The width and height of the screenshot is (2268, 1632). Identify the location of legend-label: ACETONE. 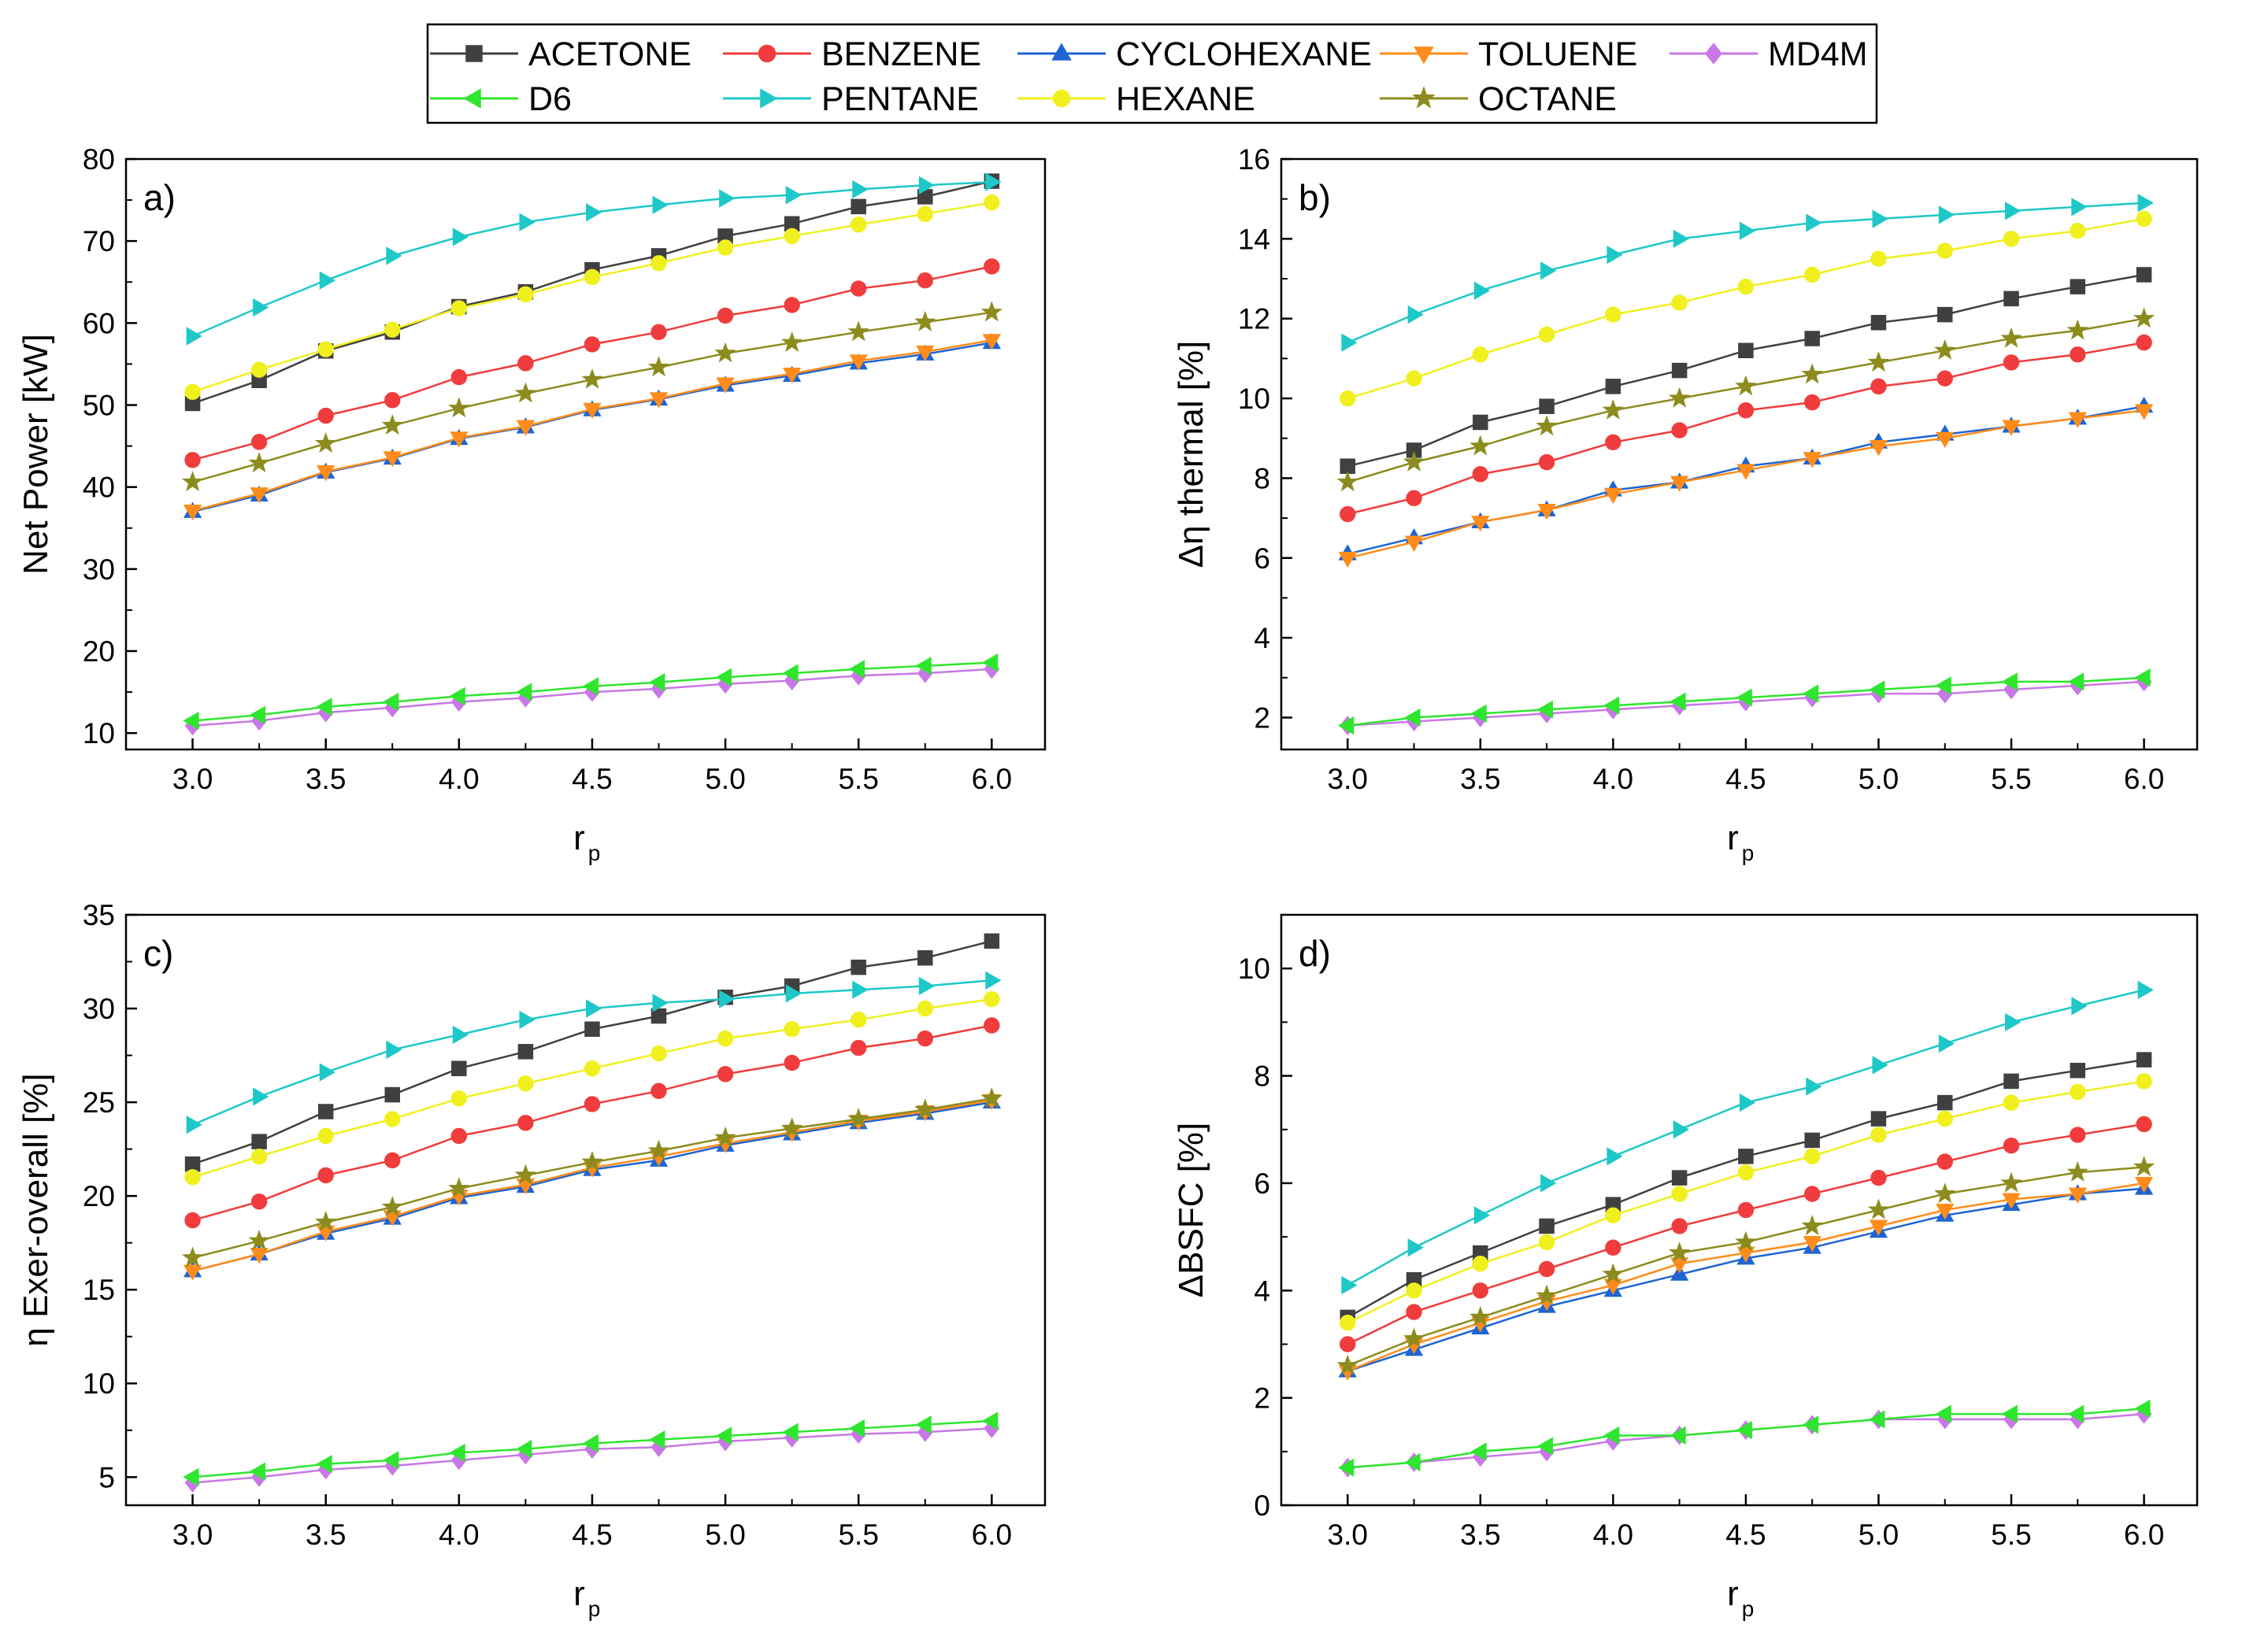
(609, 54).